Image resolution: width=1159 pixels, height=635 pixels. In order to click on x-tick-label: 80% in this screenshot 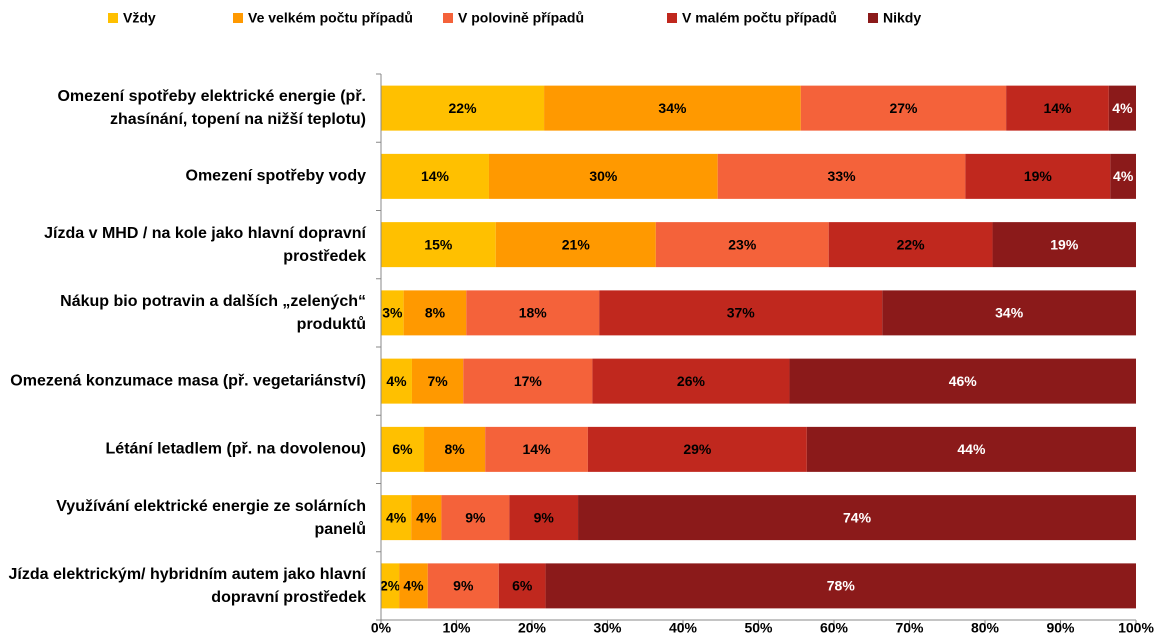, I will do `click(985, 627)`.